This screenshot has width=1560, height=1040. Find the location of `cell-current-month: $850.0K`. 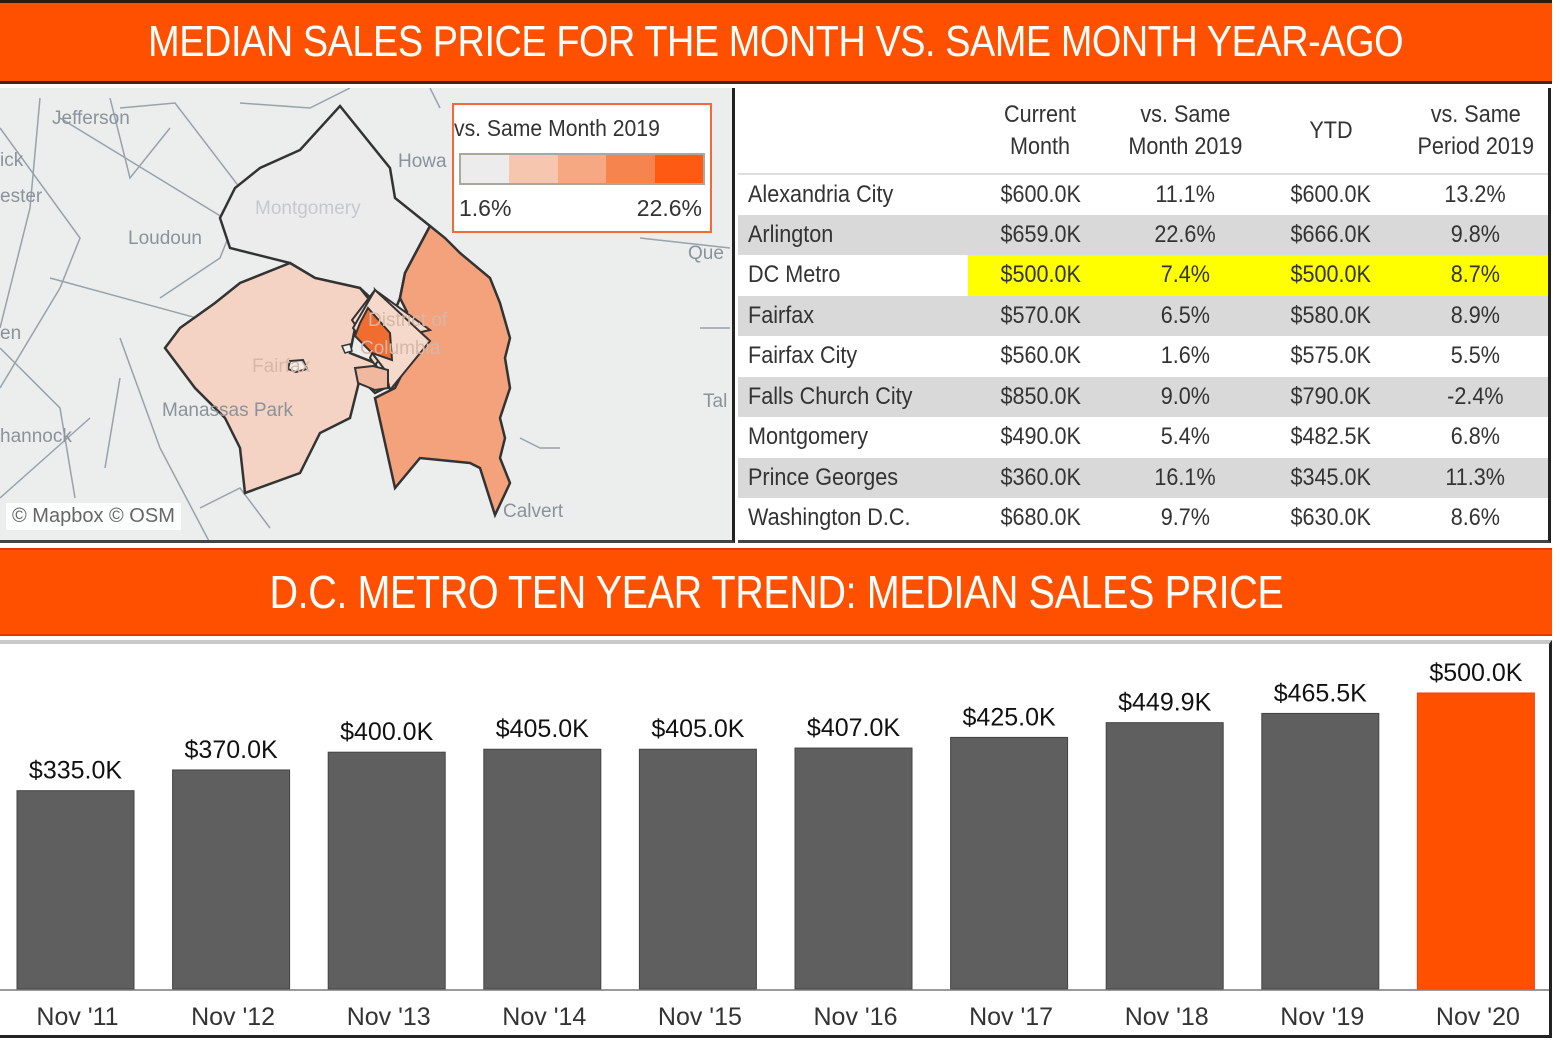

cell-current-month: $850.0K is located at coordinates (1040, 396).